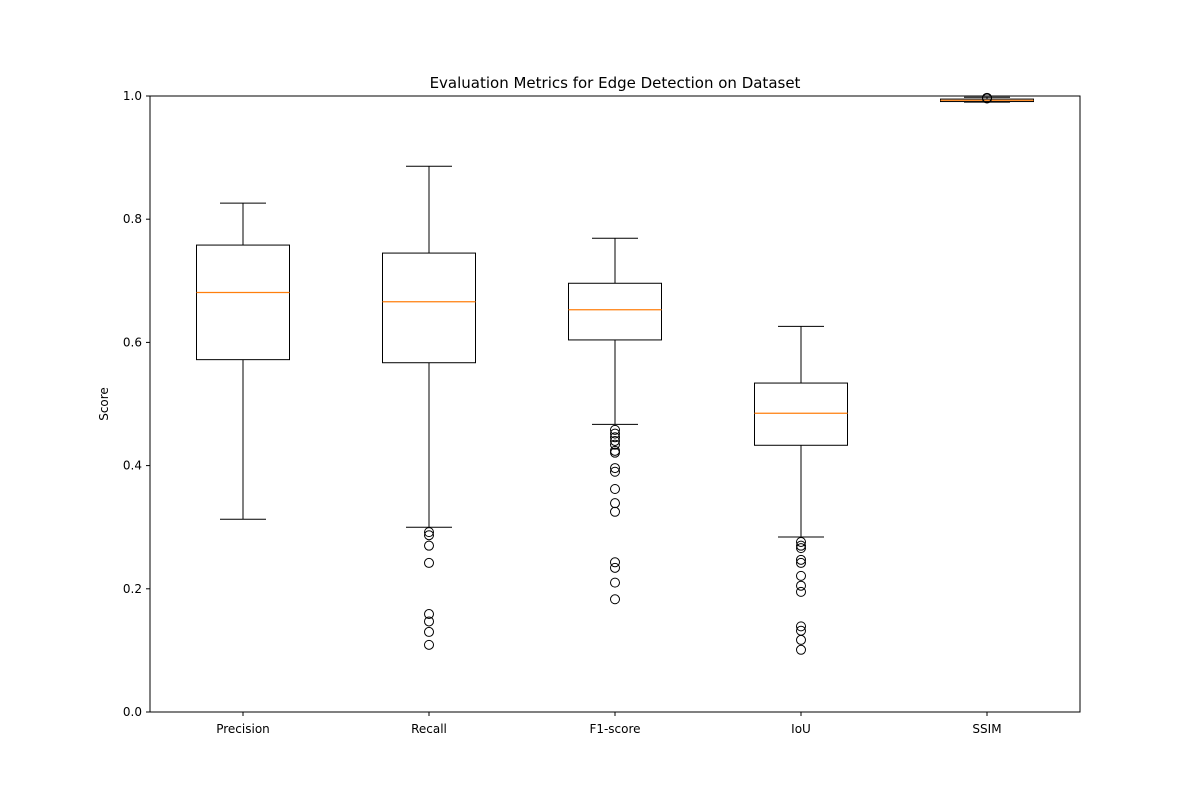 This screenshot has width=1200, height=800. I want to click on box-precision, so click(243, 361).